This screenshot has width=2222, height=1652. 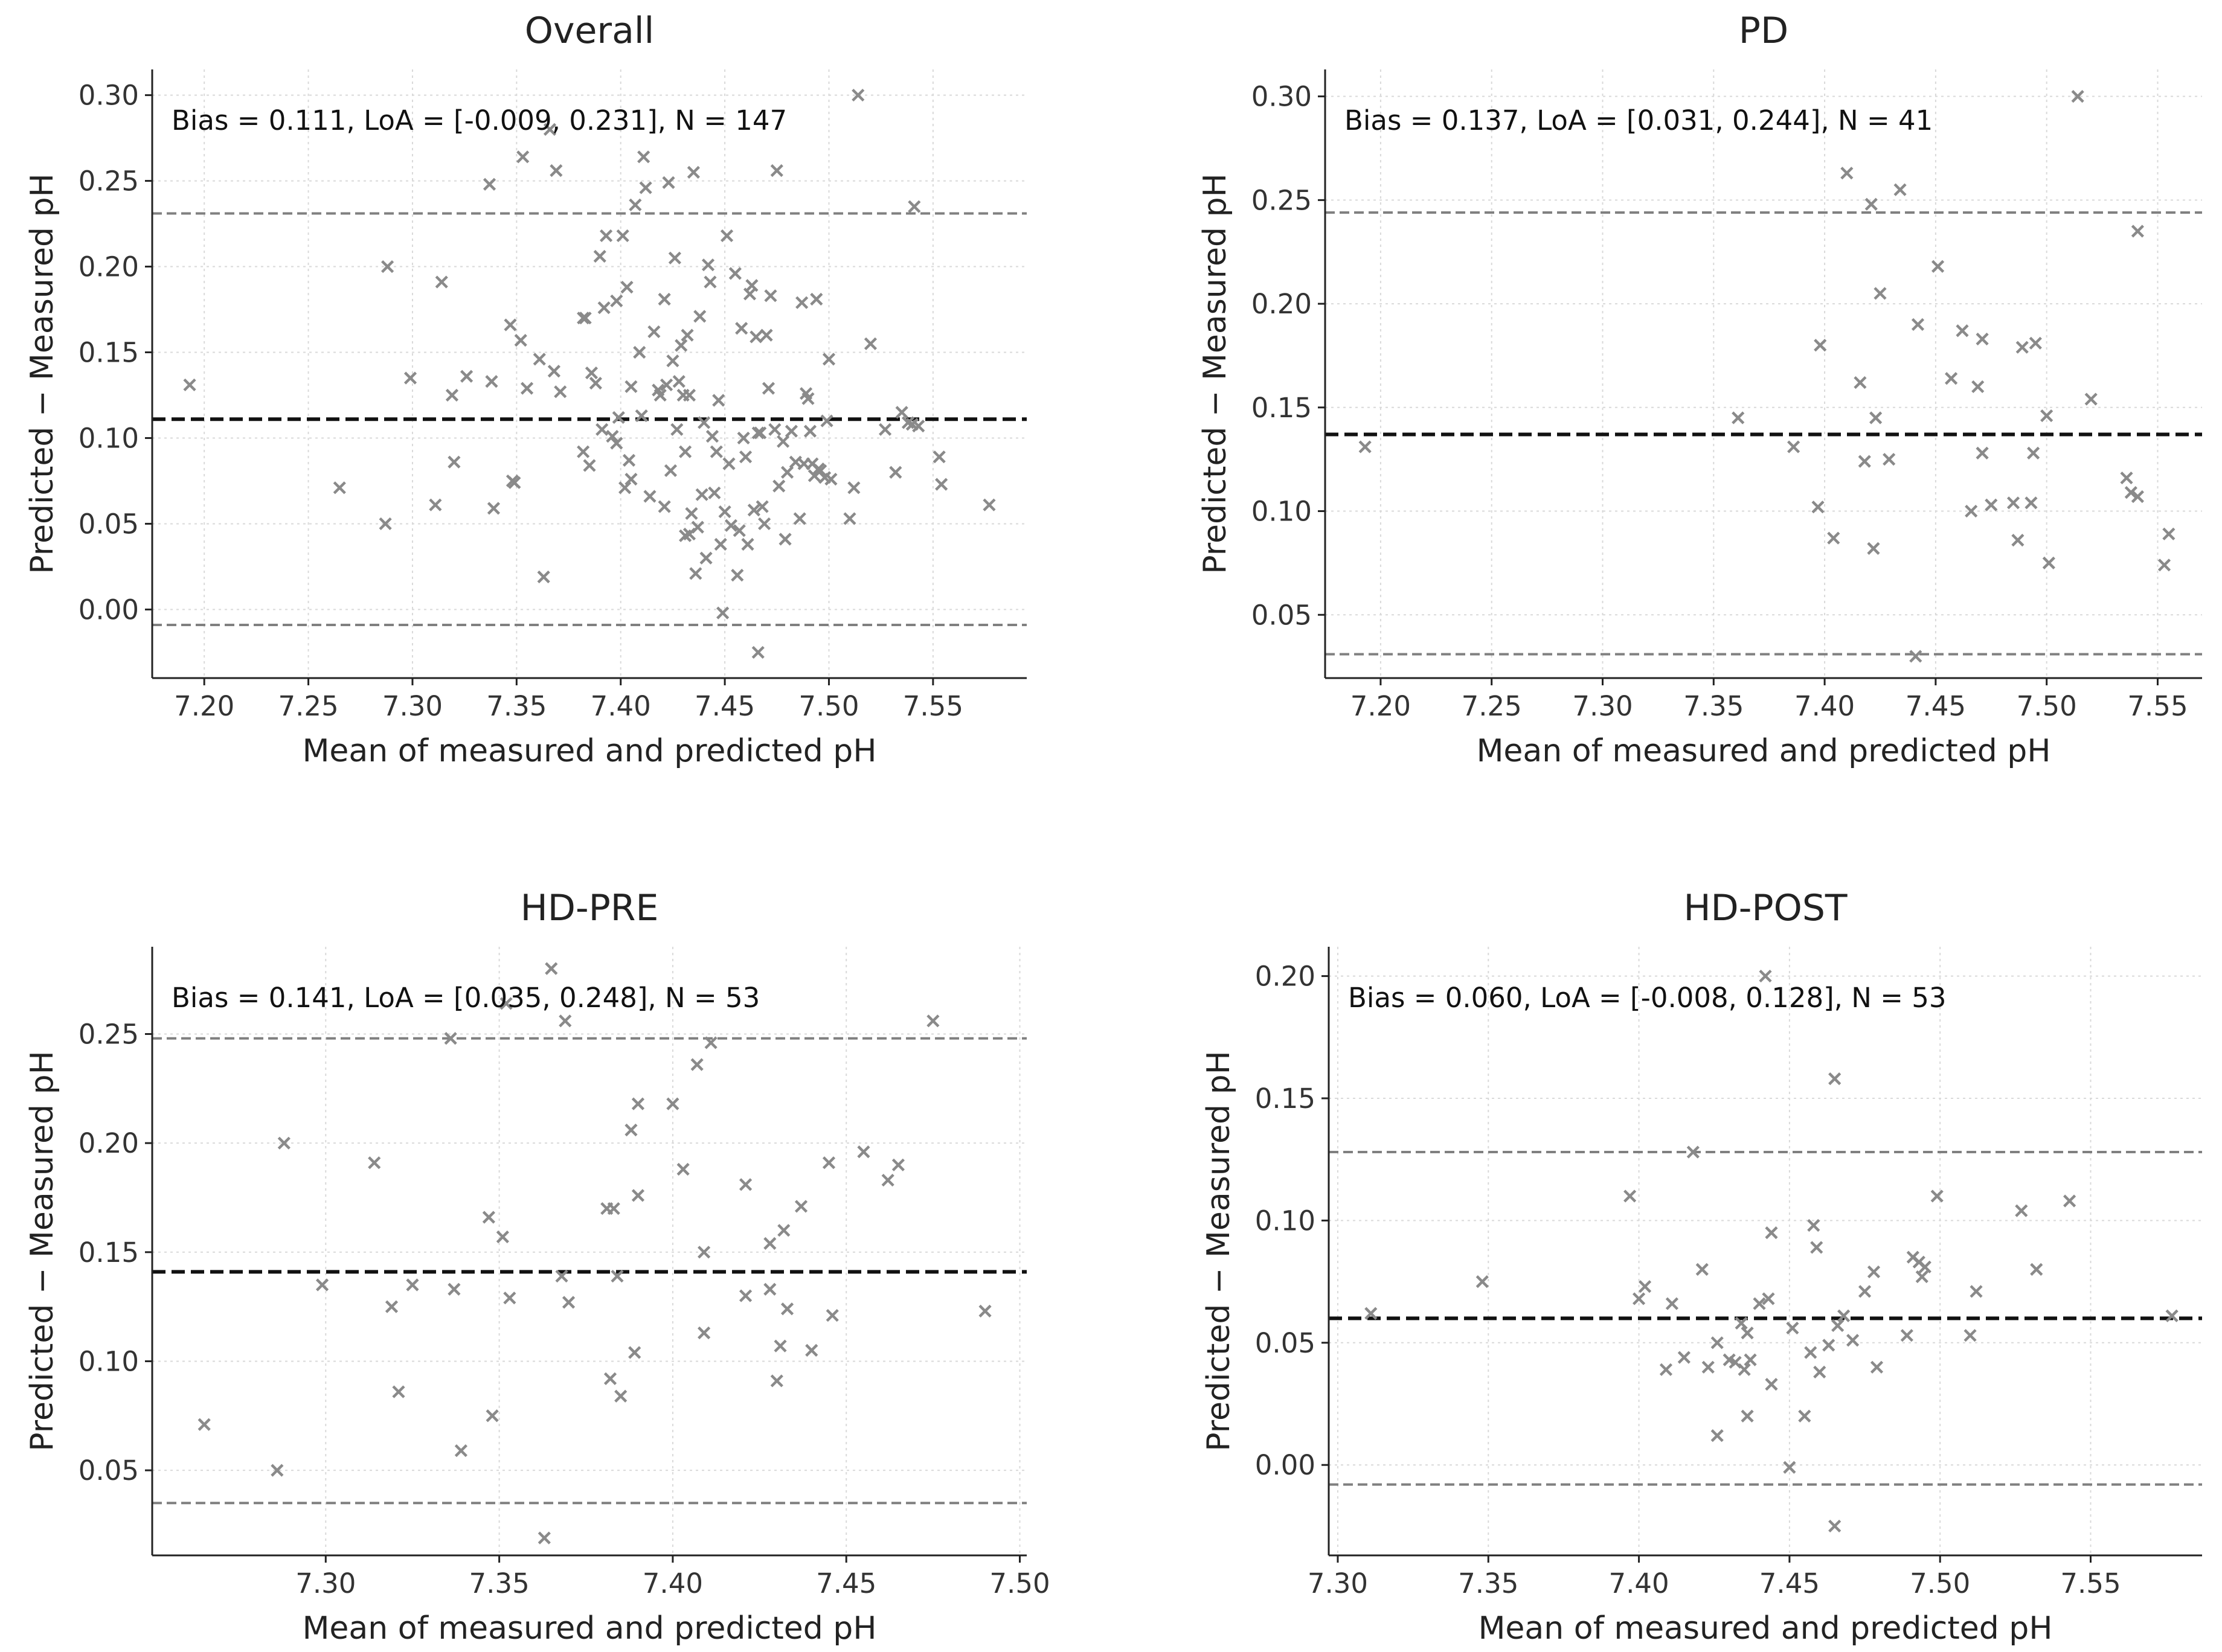 What do you see at coordinates (1281, 304) in the screenshot?
I see `y-tick-label: 0.20` at bounding box center [1281, 304].